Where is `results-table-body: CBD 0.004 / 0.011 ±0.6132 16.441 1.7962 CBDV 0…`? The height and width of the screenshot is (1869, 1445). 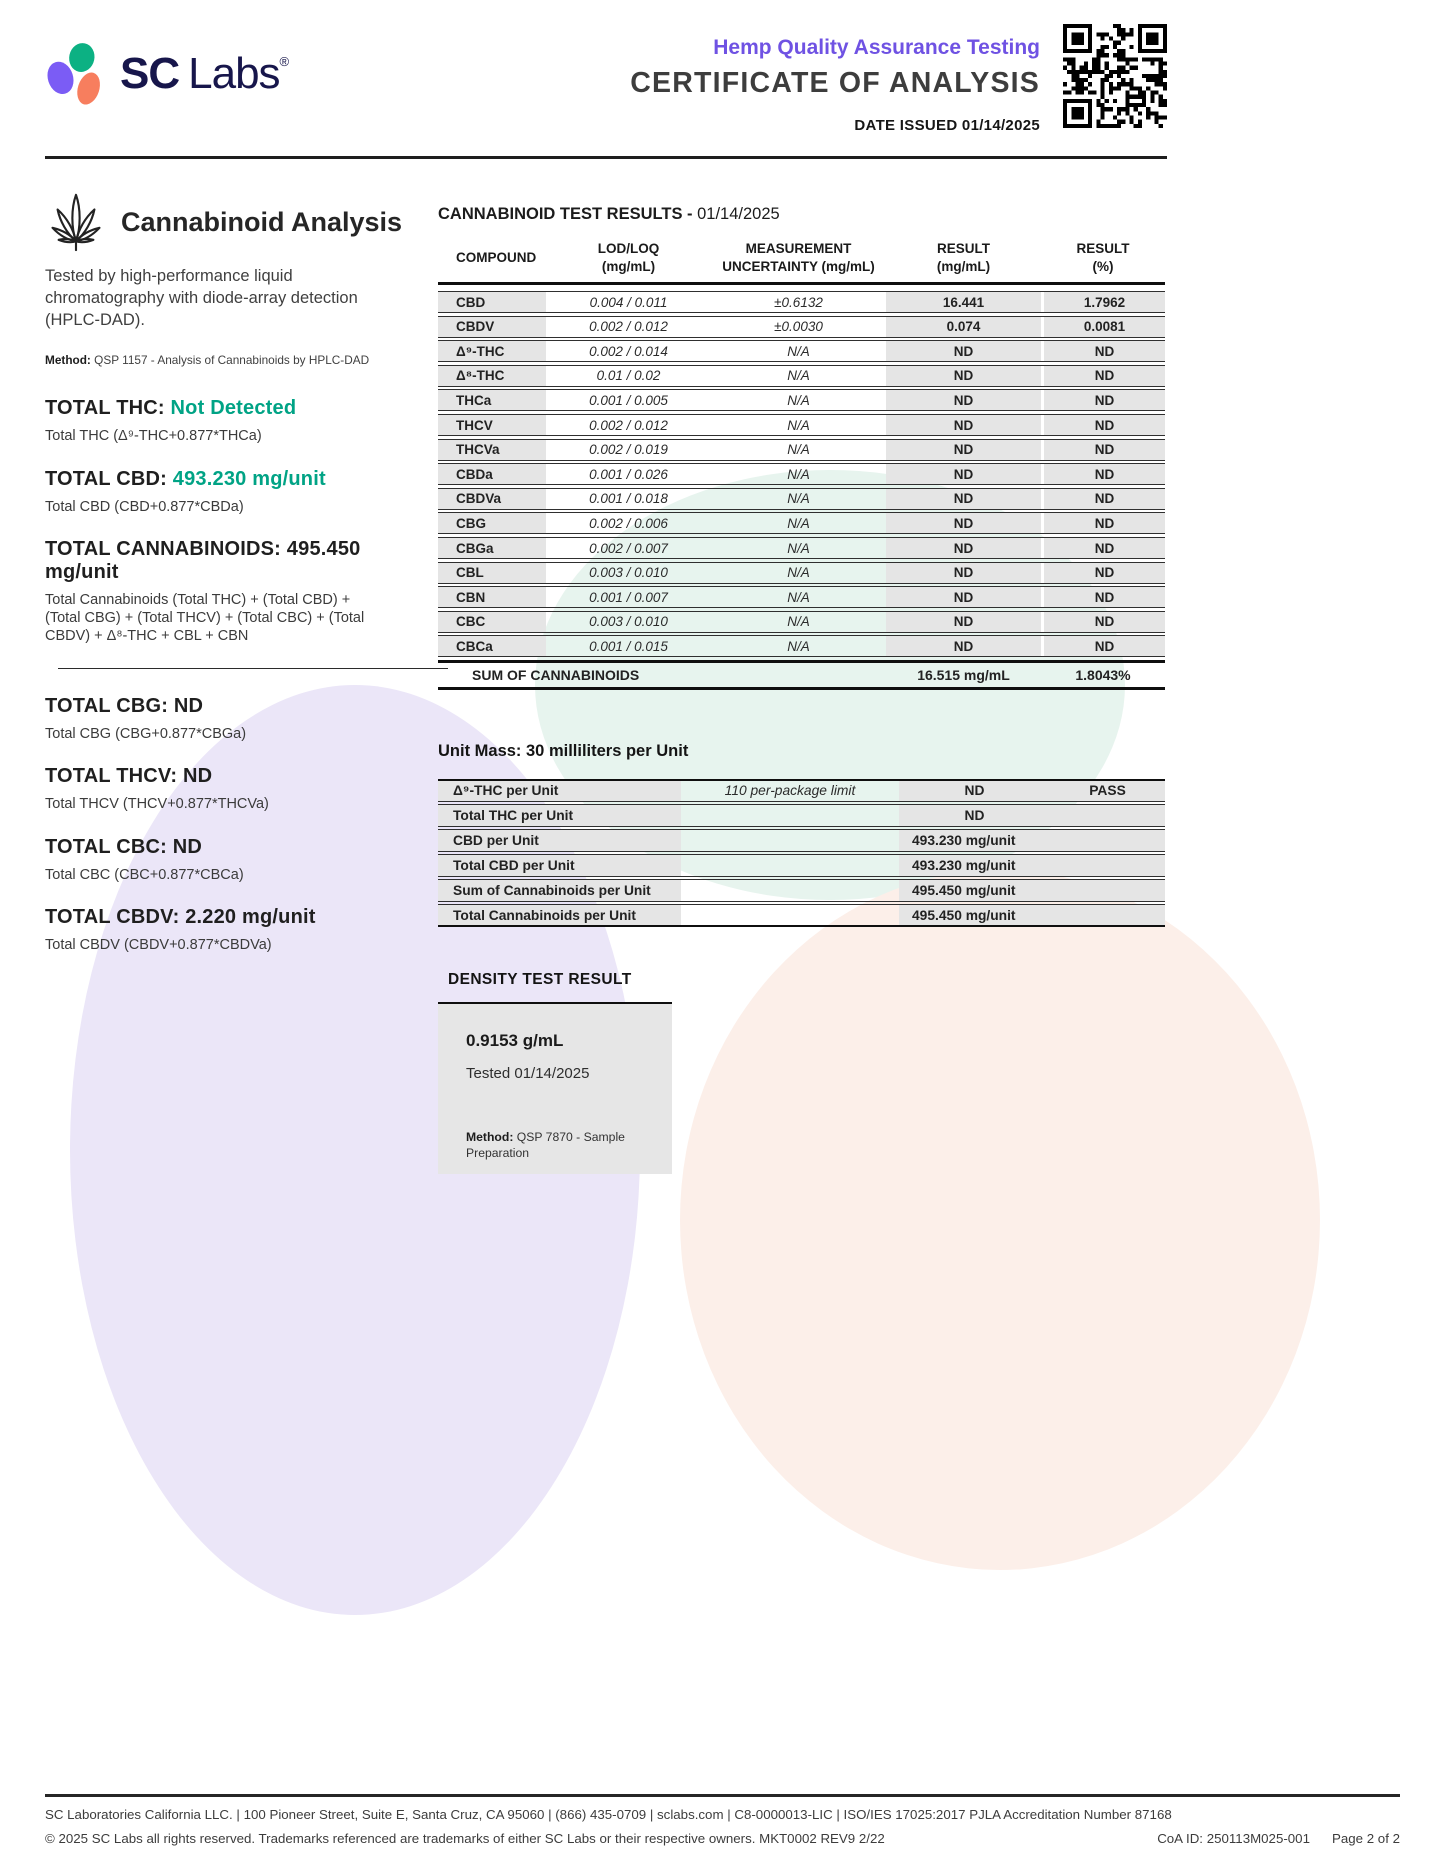 results-table-body: CBD 0.004 / 0.011 ±0.6132 16.441 1.7962 CBDV 0… is located at coordinates (801, 474).